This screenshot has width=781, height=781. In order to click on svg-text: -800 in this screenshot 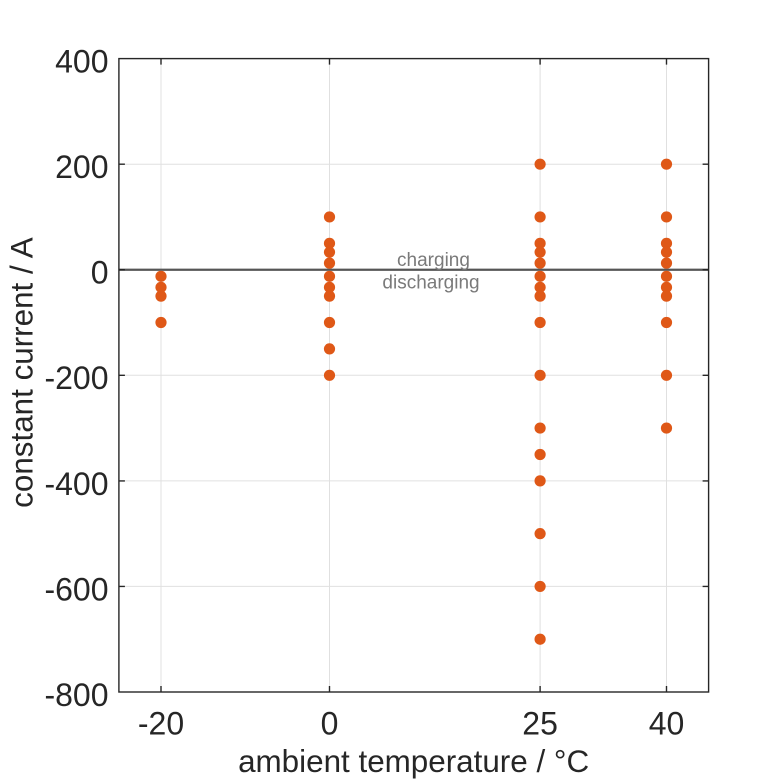, I will do `click(76, 695)`.